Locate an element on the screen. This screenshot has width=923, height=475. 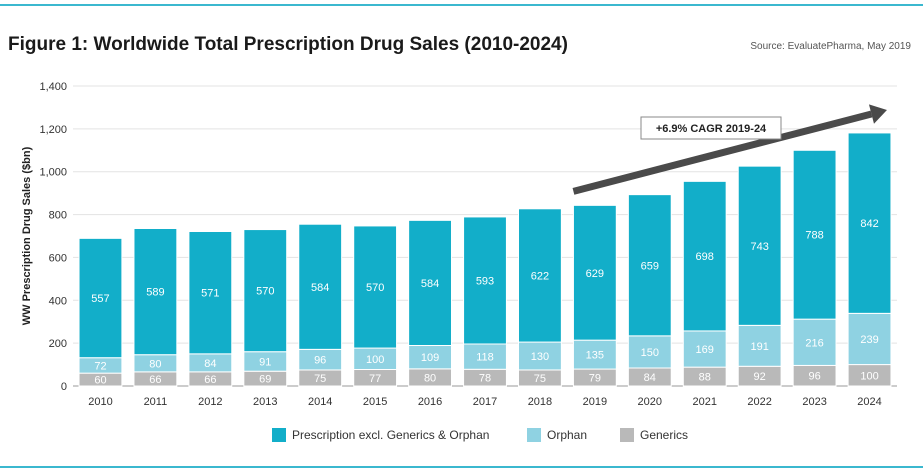
bar-value-label: 130 is located at coordinates (540, 357).